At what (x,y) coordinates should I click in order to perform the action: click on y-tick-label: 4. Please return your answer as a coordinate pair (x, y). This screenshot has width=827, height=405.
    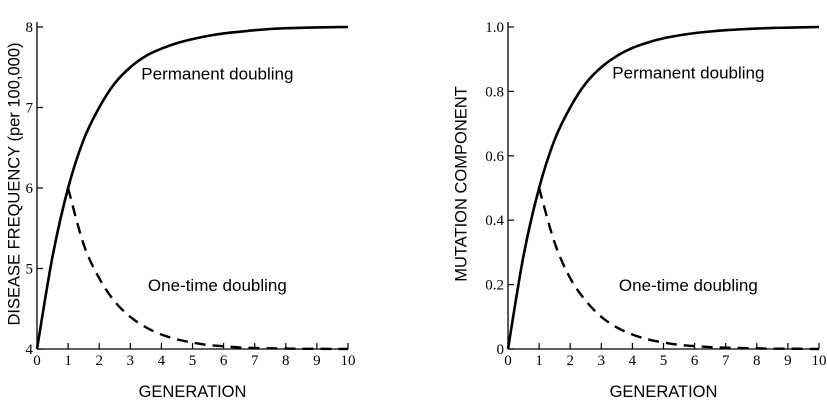
    Looking at the image, I should click on (30, 350).